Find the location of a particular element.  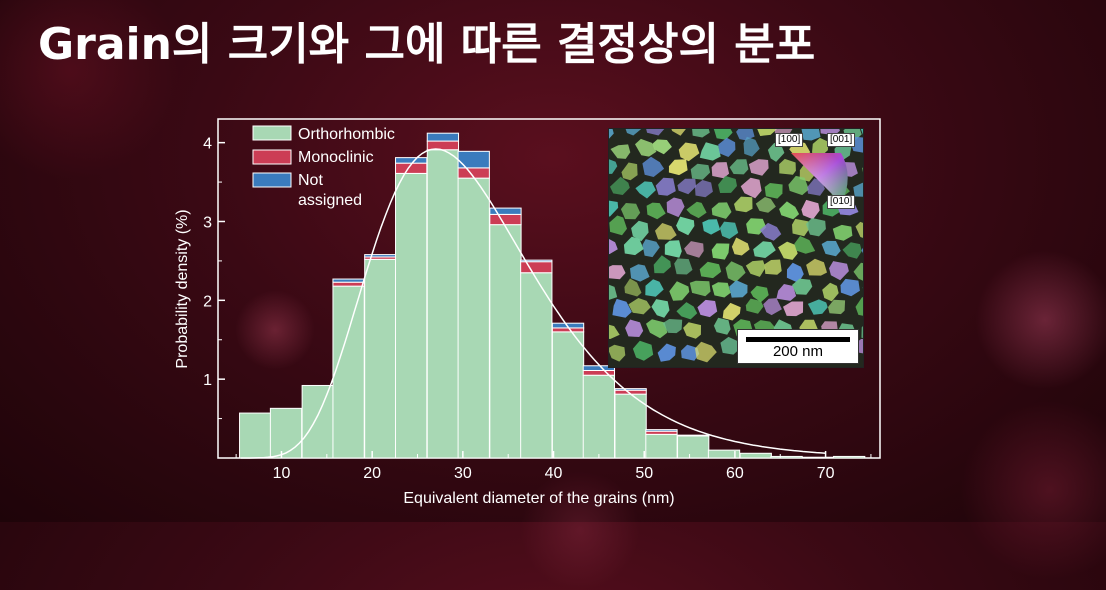

x-axis-label: Equivalent diameter of the grains (nm) is located at coordinates (538, 498).